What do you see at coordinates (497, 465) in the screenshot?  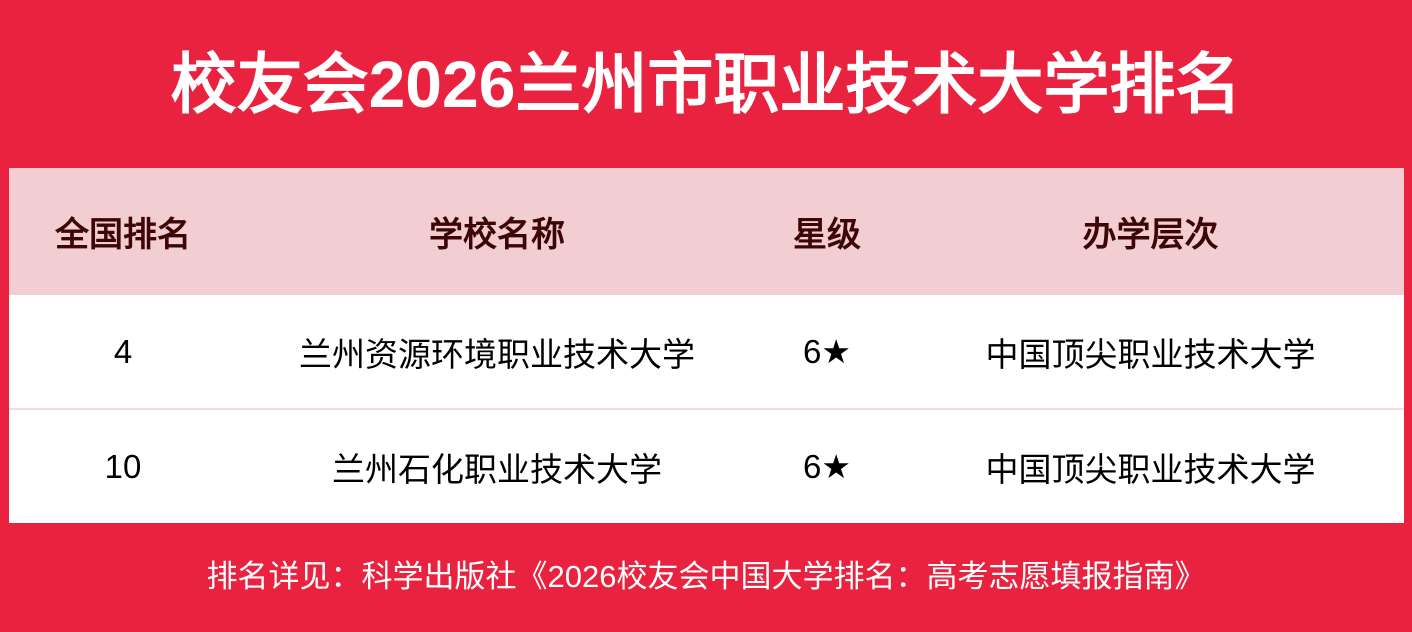 I see `cell-name: 兰州石化职业技术大学` at bounding box center [497, 465].